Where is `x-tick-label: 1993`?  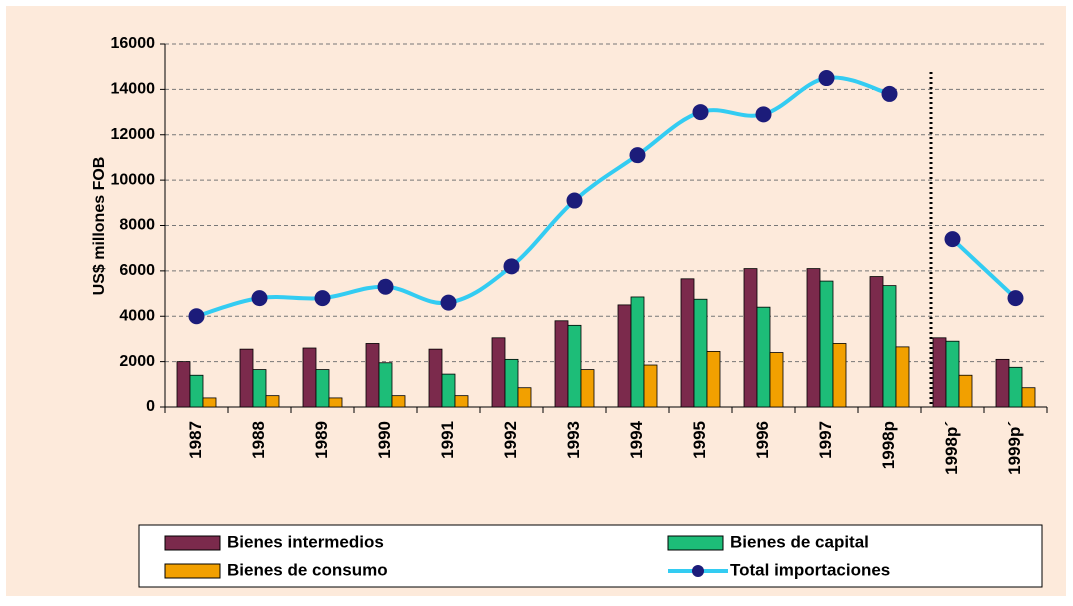
x-tick-label: 1993 is located at coordinates (573, 440).